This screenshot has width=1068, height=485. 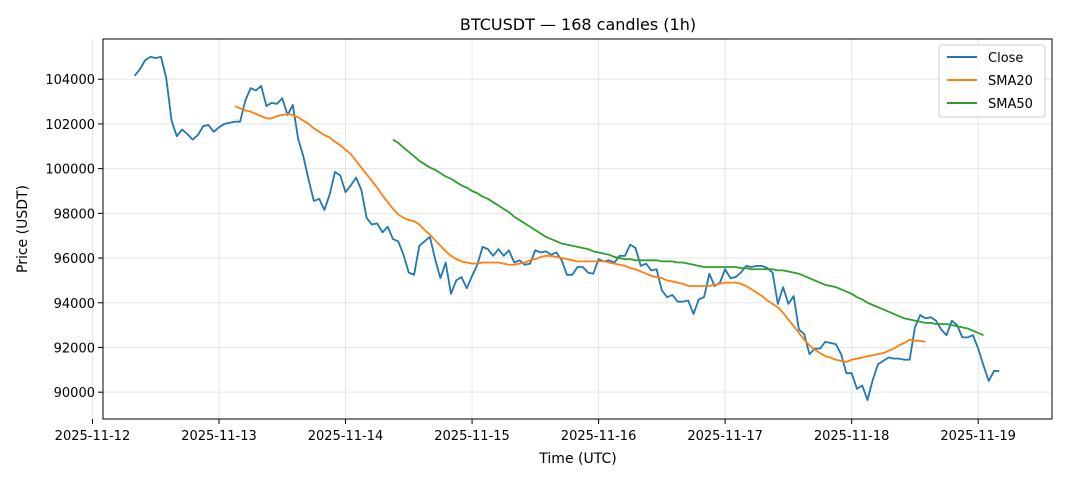 I want to click on y-tick-label: 92000, so click(x=74, y=348).